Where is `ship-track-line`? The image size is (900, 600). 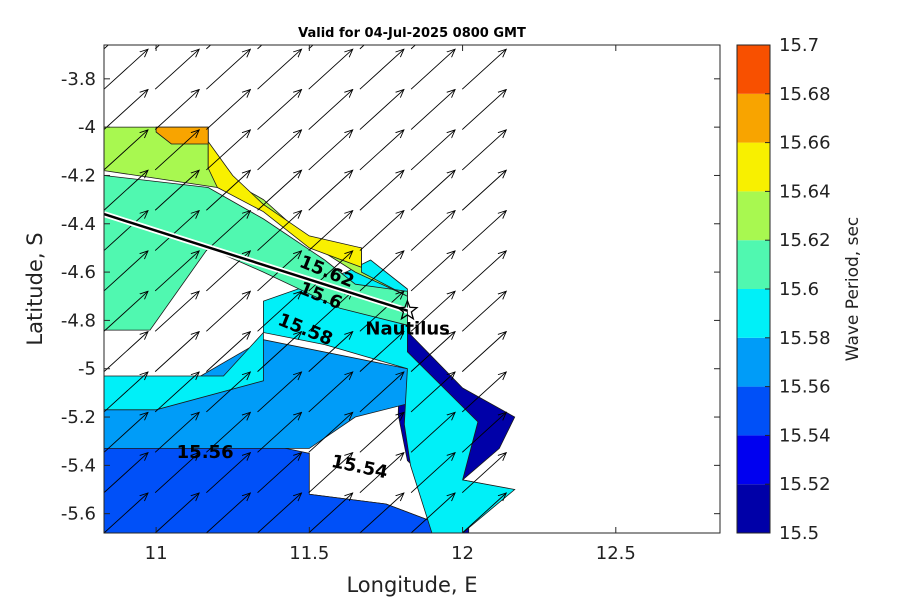 ship-track-line is located at coordinates (255, 262).